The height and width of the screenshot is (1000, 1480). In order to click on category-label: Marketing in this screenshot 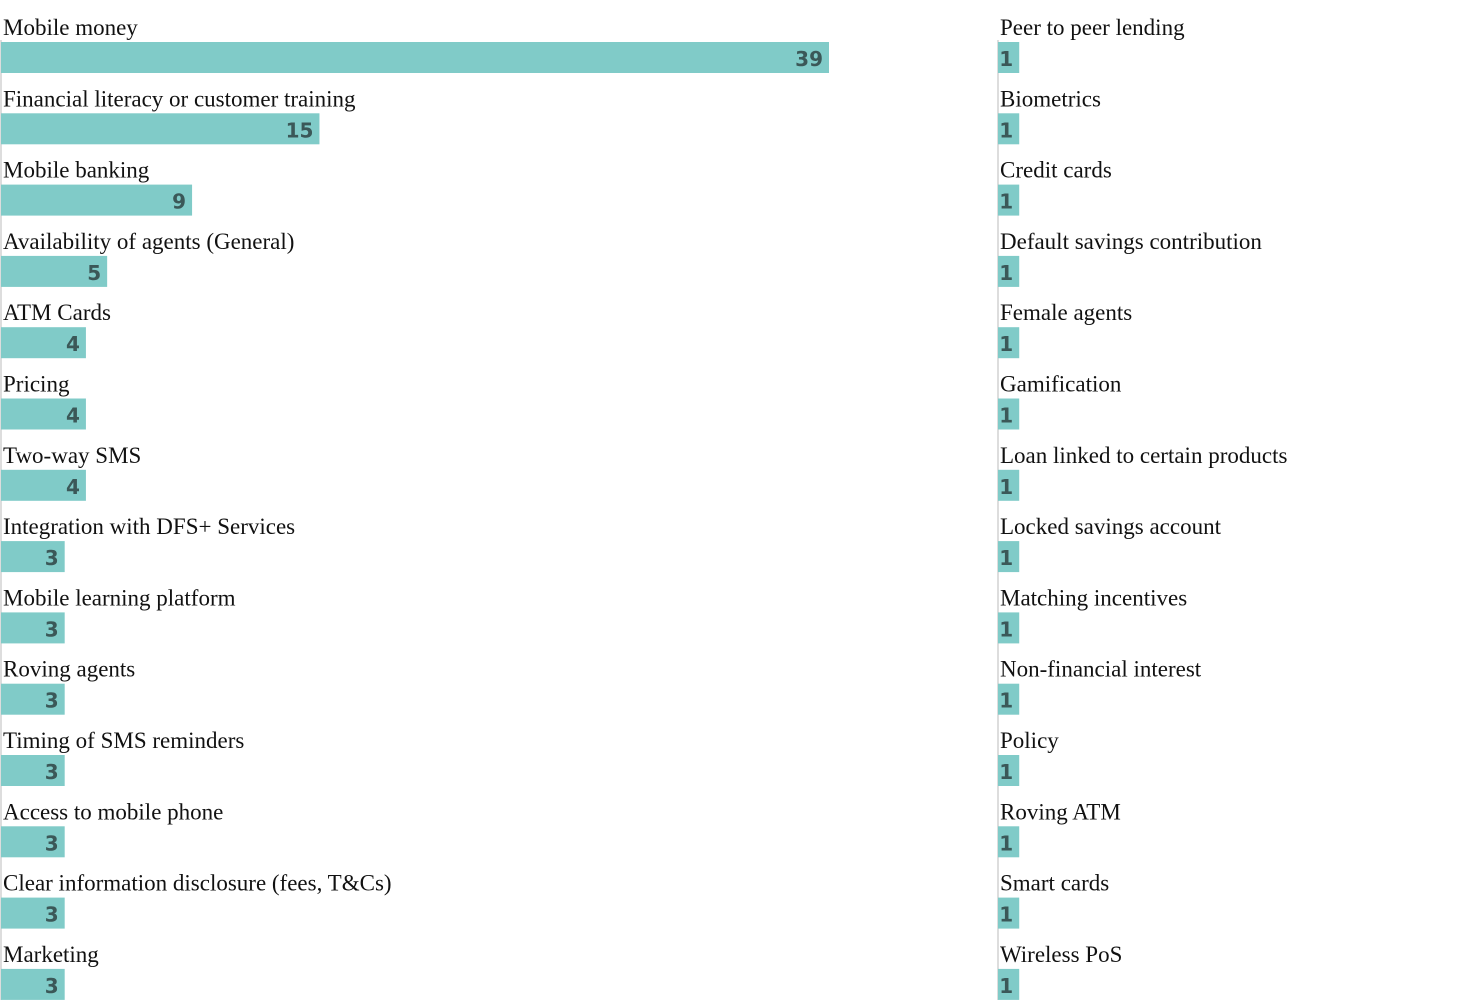, I will do `click(51, 954)`.